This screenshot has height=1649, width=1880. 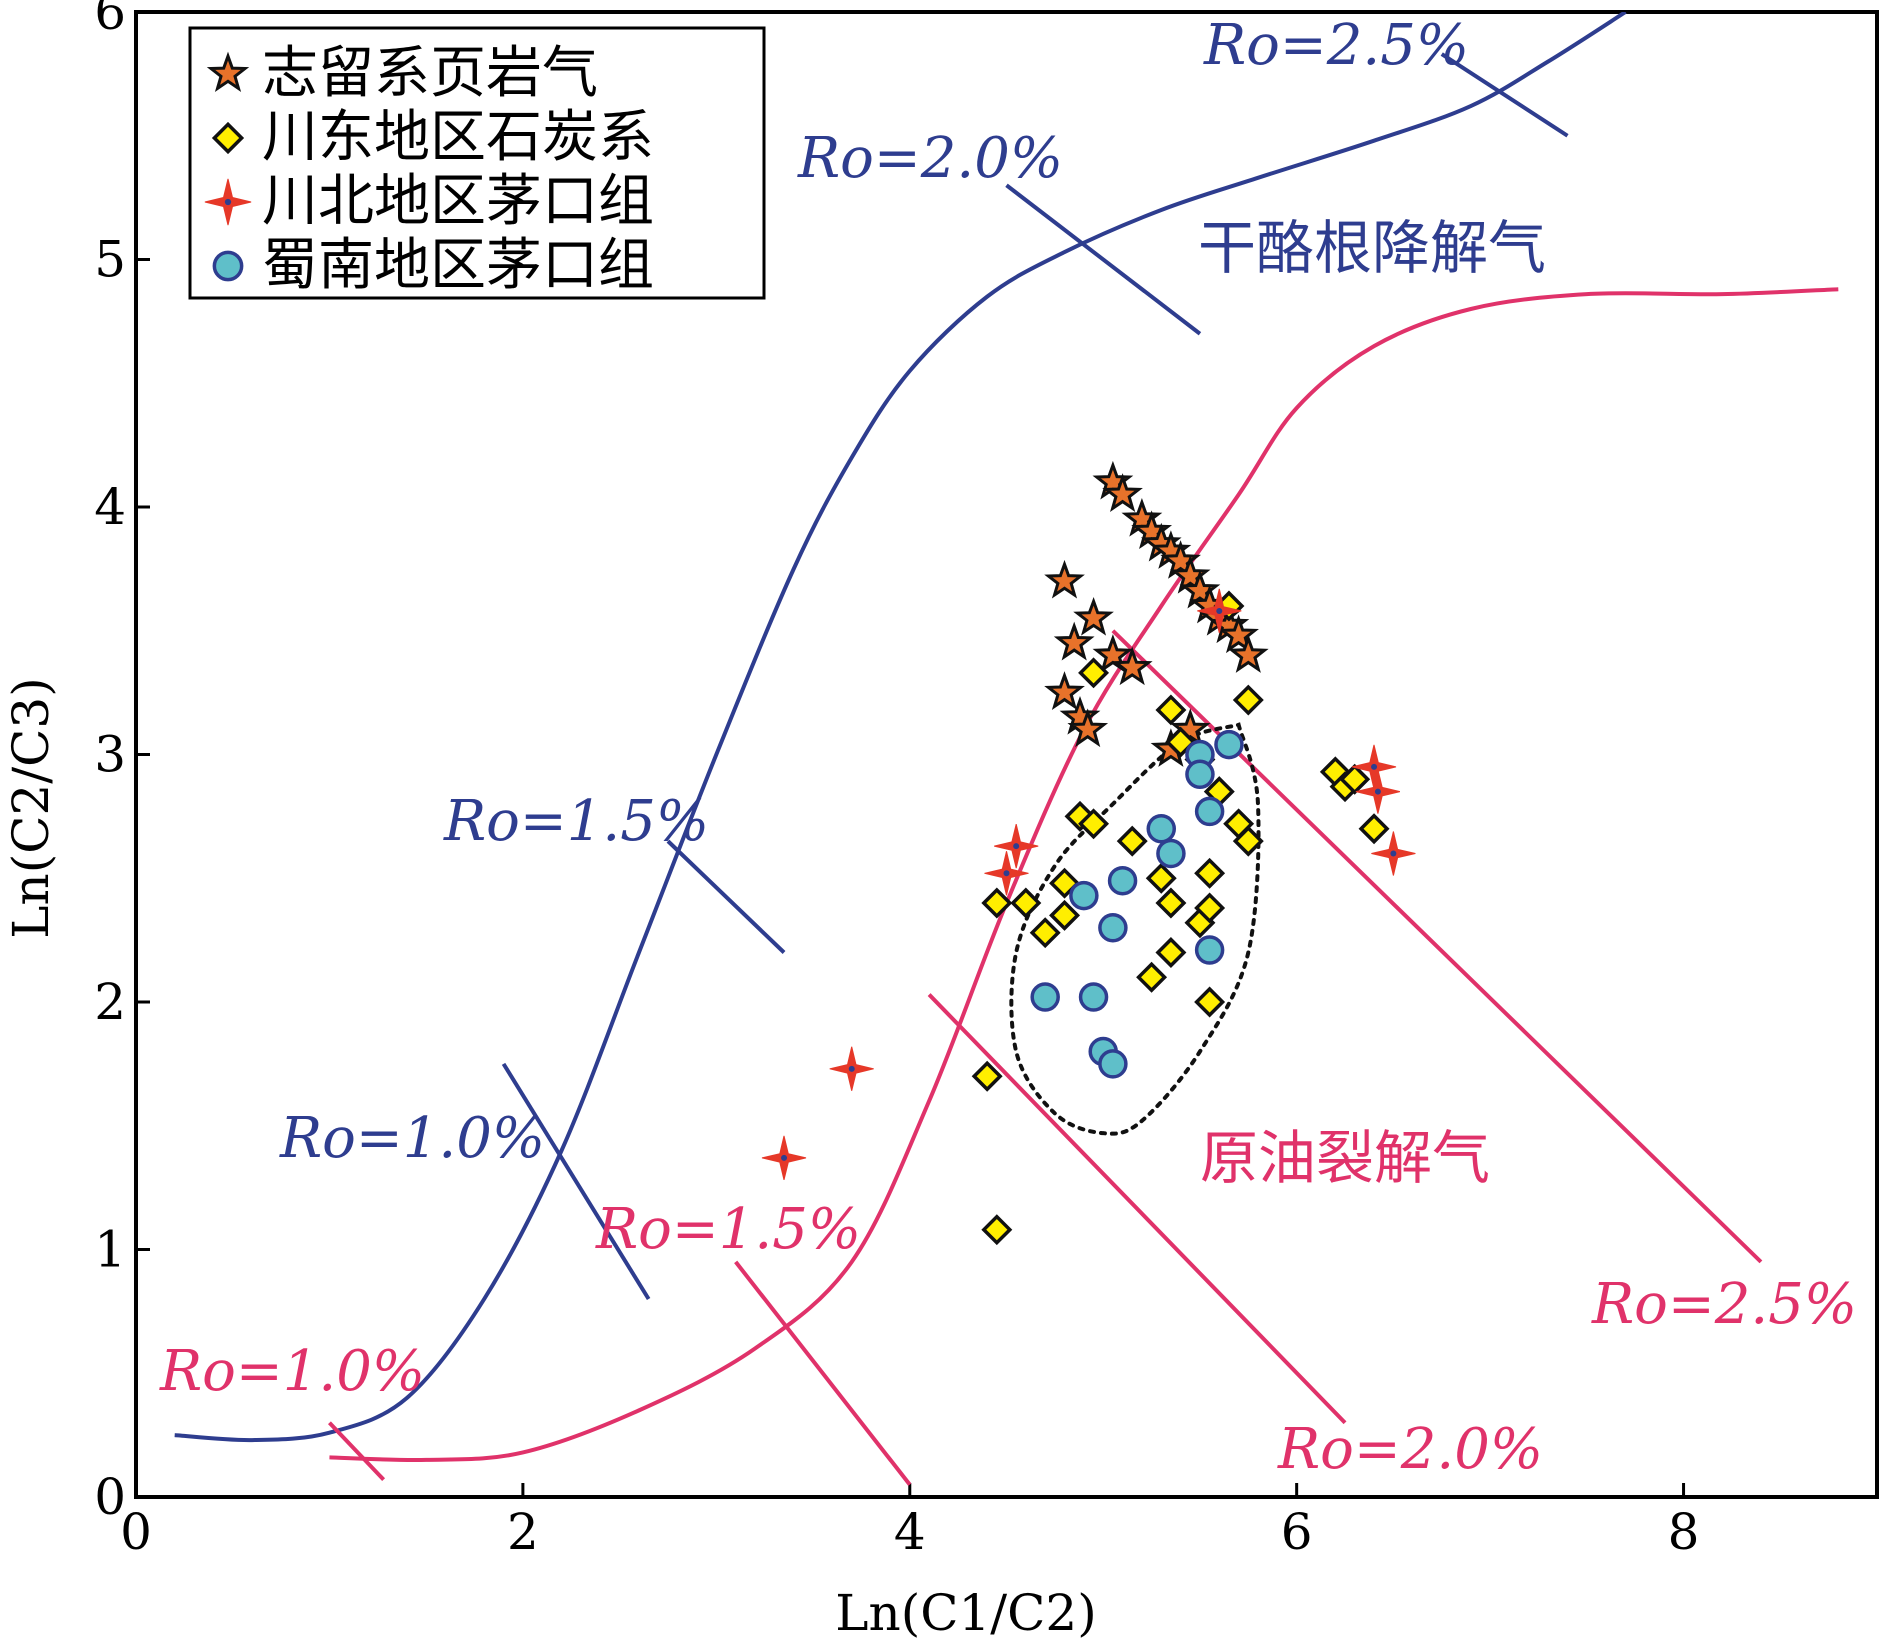 I want to click on ro-label-kerogen-2.0: Ro=2.0%, so click(x=930, y=158).